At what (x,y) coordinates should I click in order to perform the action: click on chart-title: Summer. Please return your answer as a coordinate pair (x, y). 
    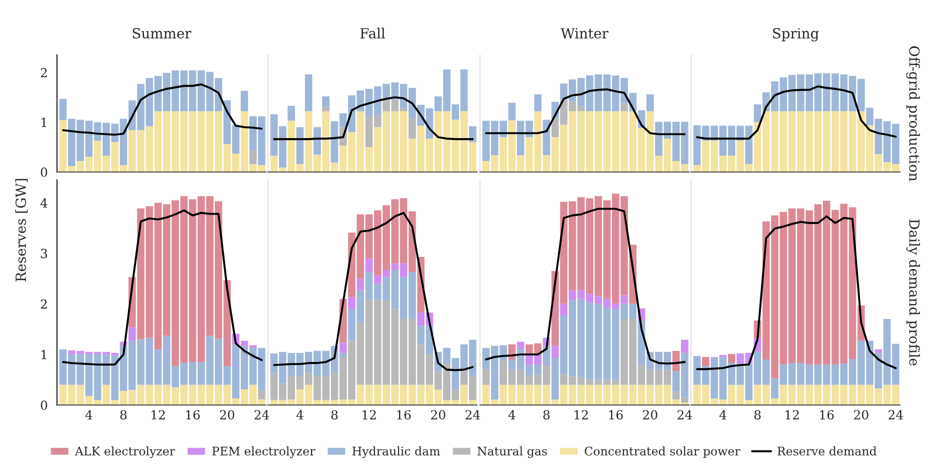
    Looking at the image, I should click on (162, 33).